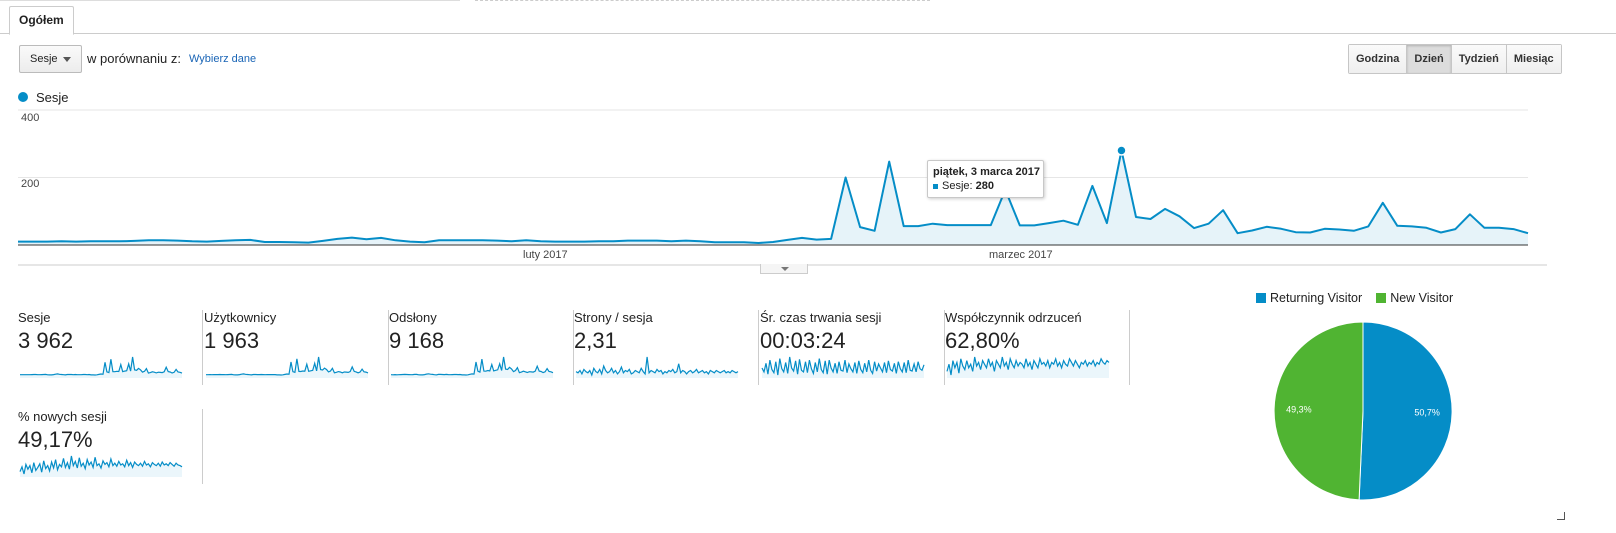 This screenshot has height=533, width=1616. What do you see at coordinates (808, 17) in the screenshot?
I see `report-tab-bar: Ogółem` at bounding box center [808, 17].